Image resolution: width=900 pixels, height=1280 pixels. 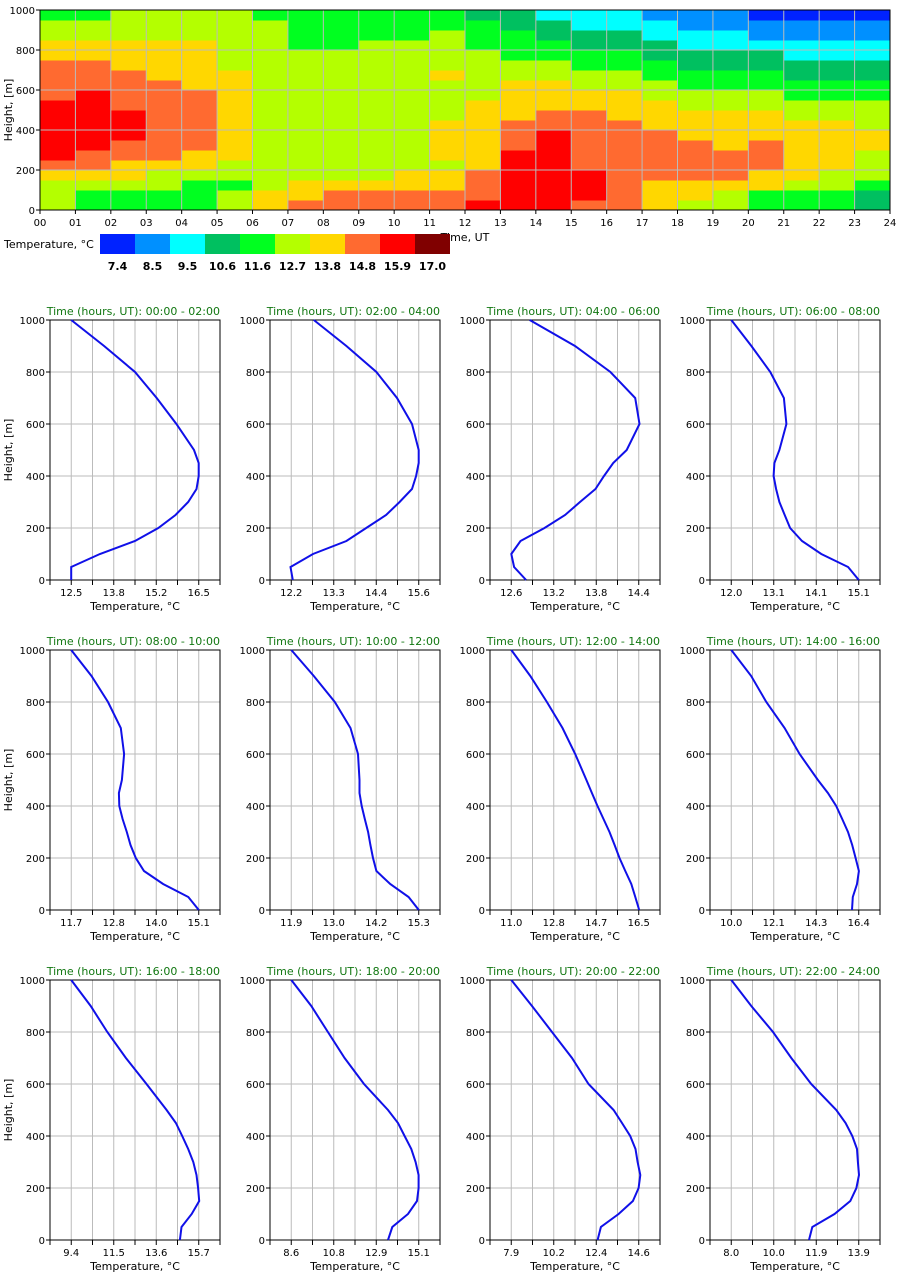 I want to click on profile-x-tick-label: 11.5, so click(x=114, y=1253).